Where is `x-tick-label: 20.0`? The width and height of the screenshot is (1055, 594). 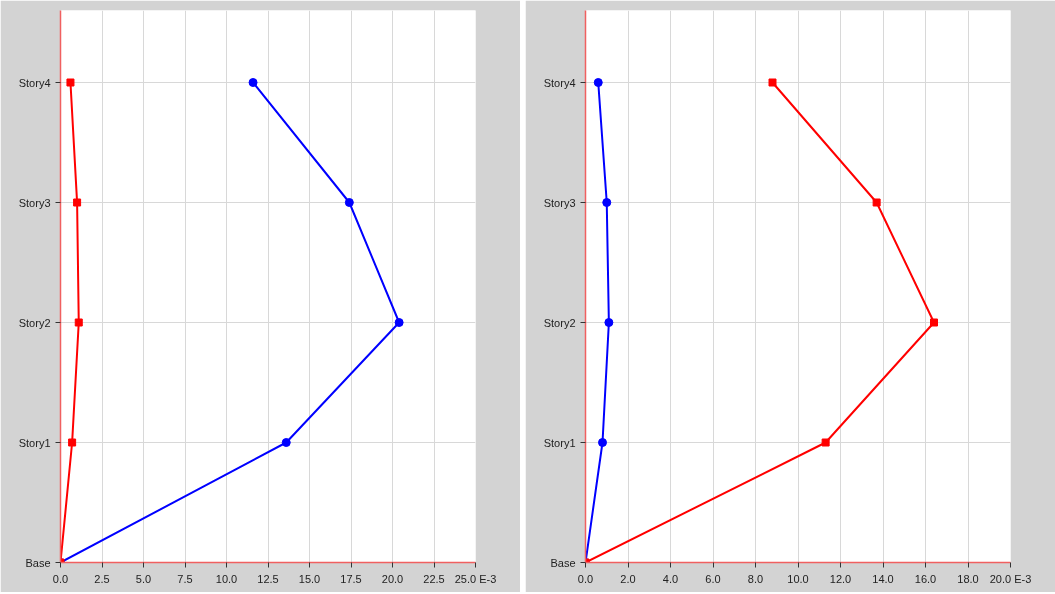 x-tick-label: 20.0 is located at coordinates (392, 578).